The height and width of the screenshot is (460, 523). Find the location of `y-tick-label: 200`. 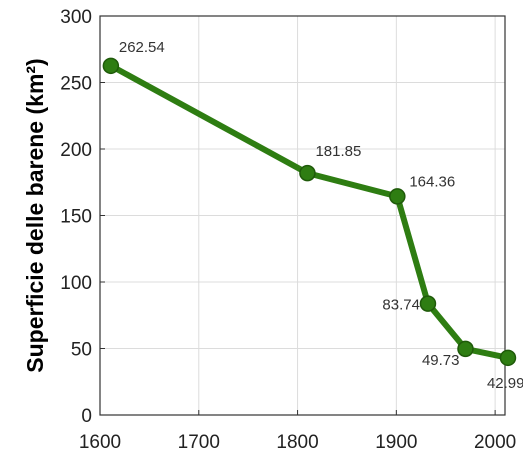

y-tick-label: 200 is located at coordinates (76, 150).